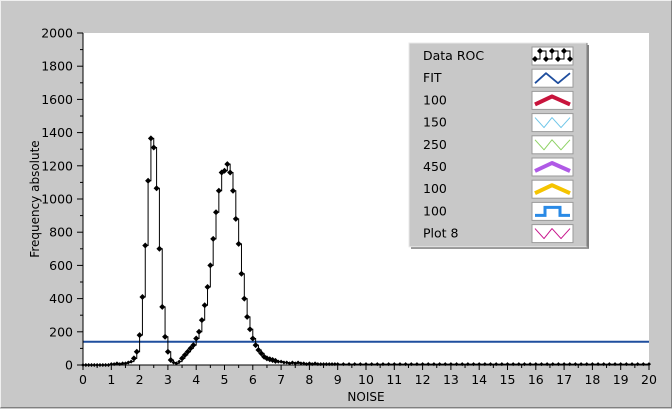 This screenshot has height=409, width=672. What do you see at coordinates (83, 379) in the screenshot?
I see `x-tick-label: 0` at bounding box center [83, 379].